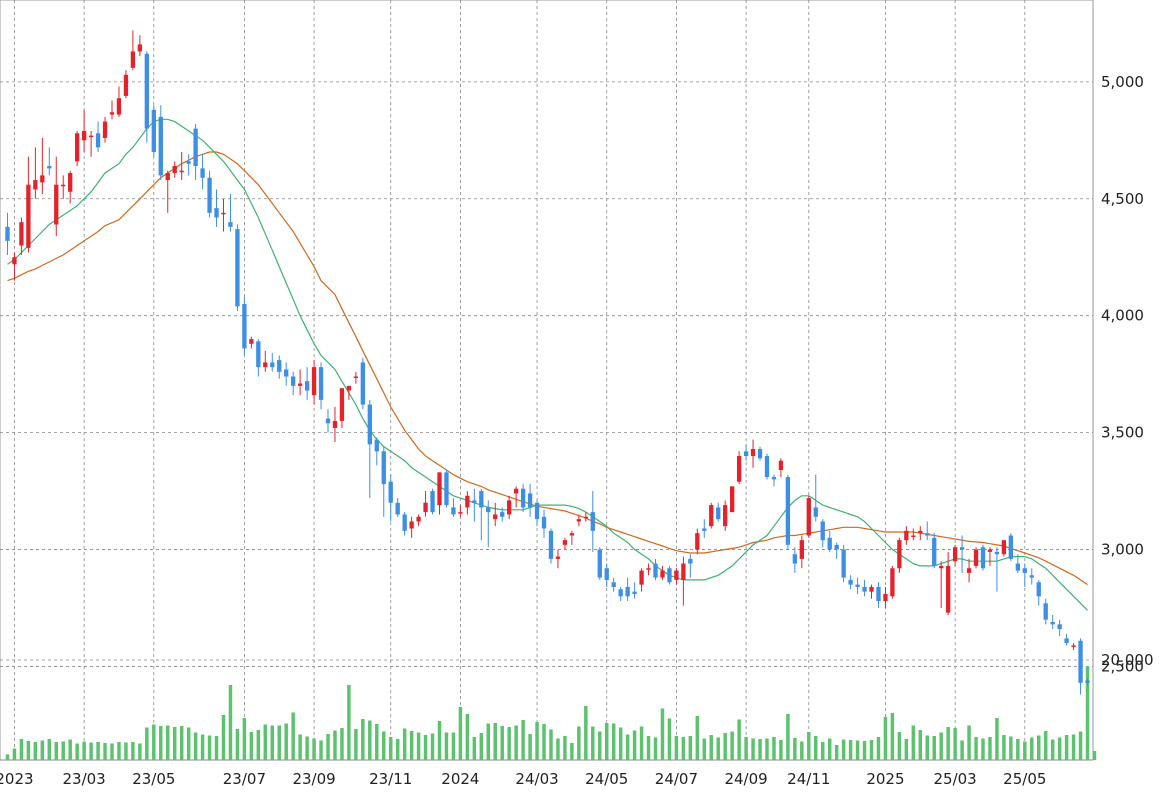 This screenshot has height=795, width=1175. What do you see at coordinates (808, 779) in the screenshot?
I see `date-tick-label: 24/11` at bounding box center [808, 779].